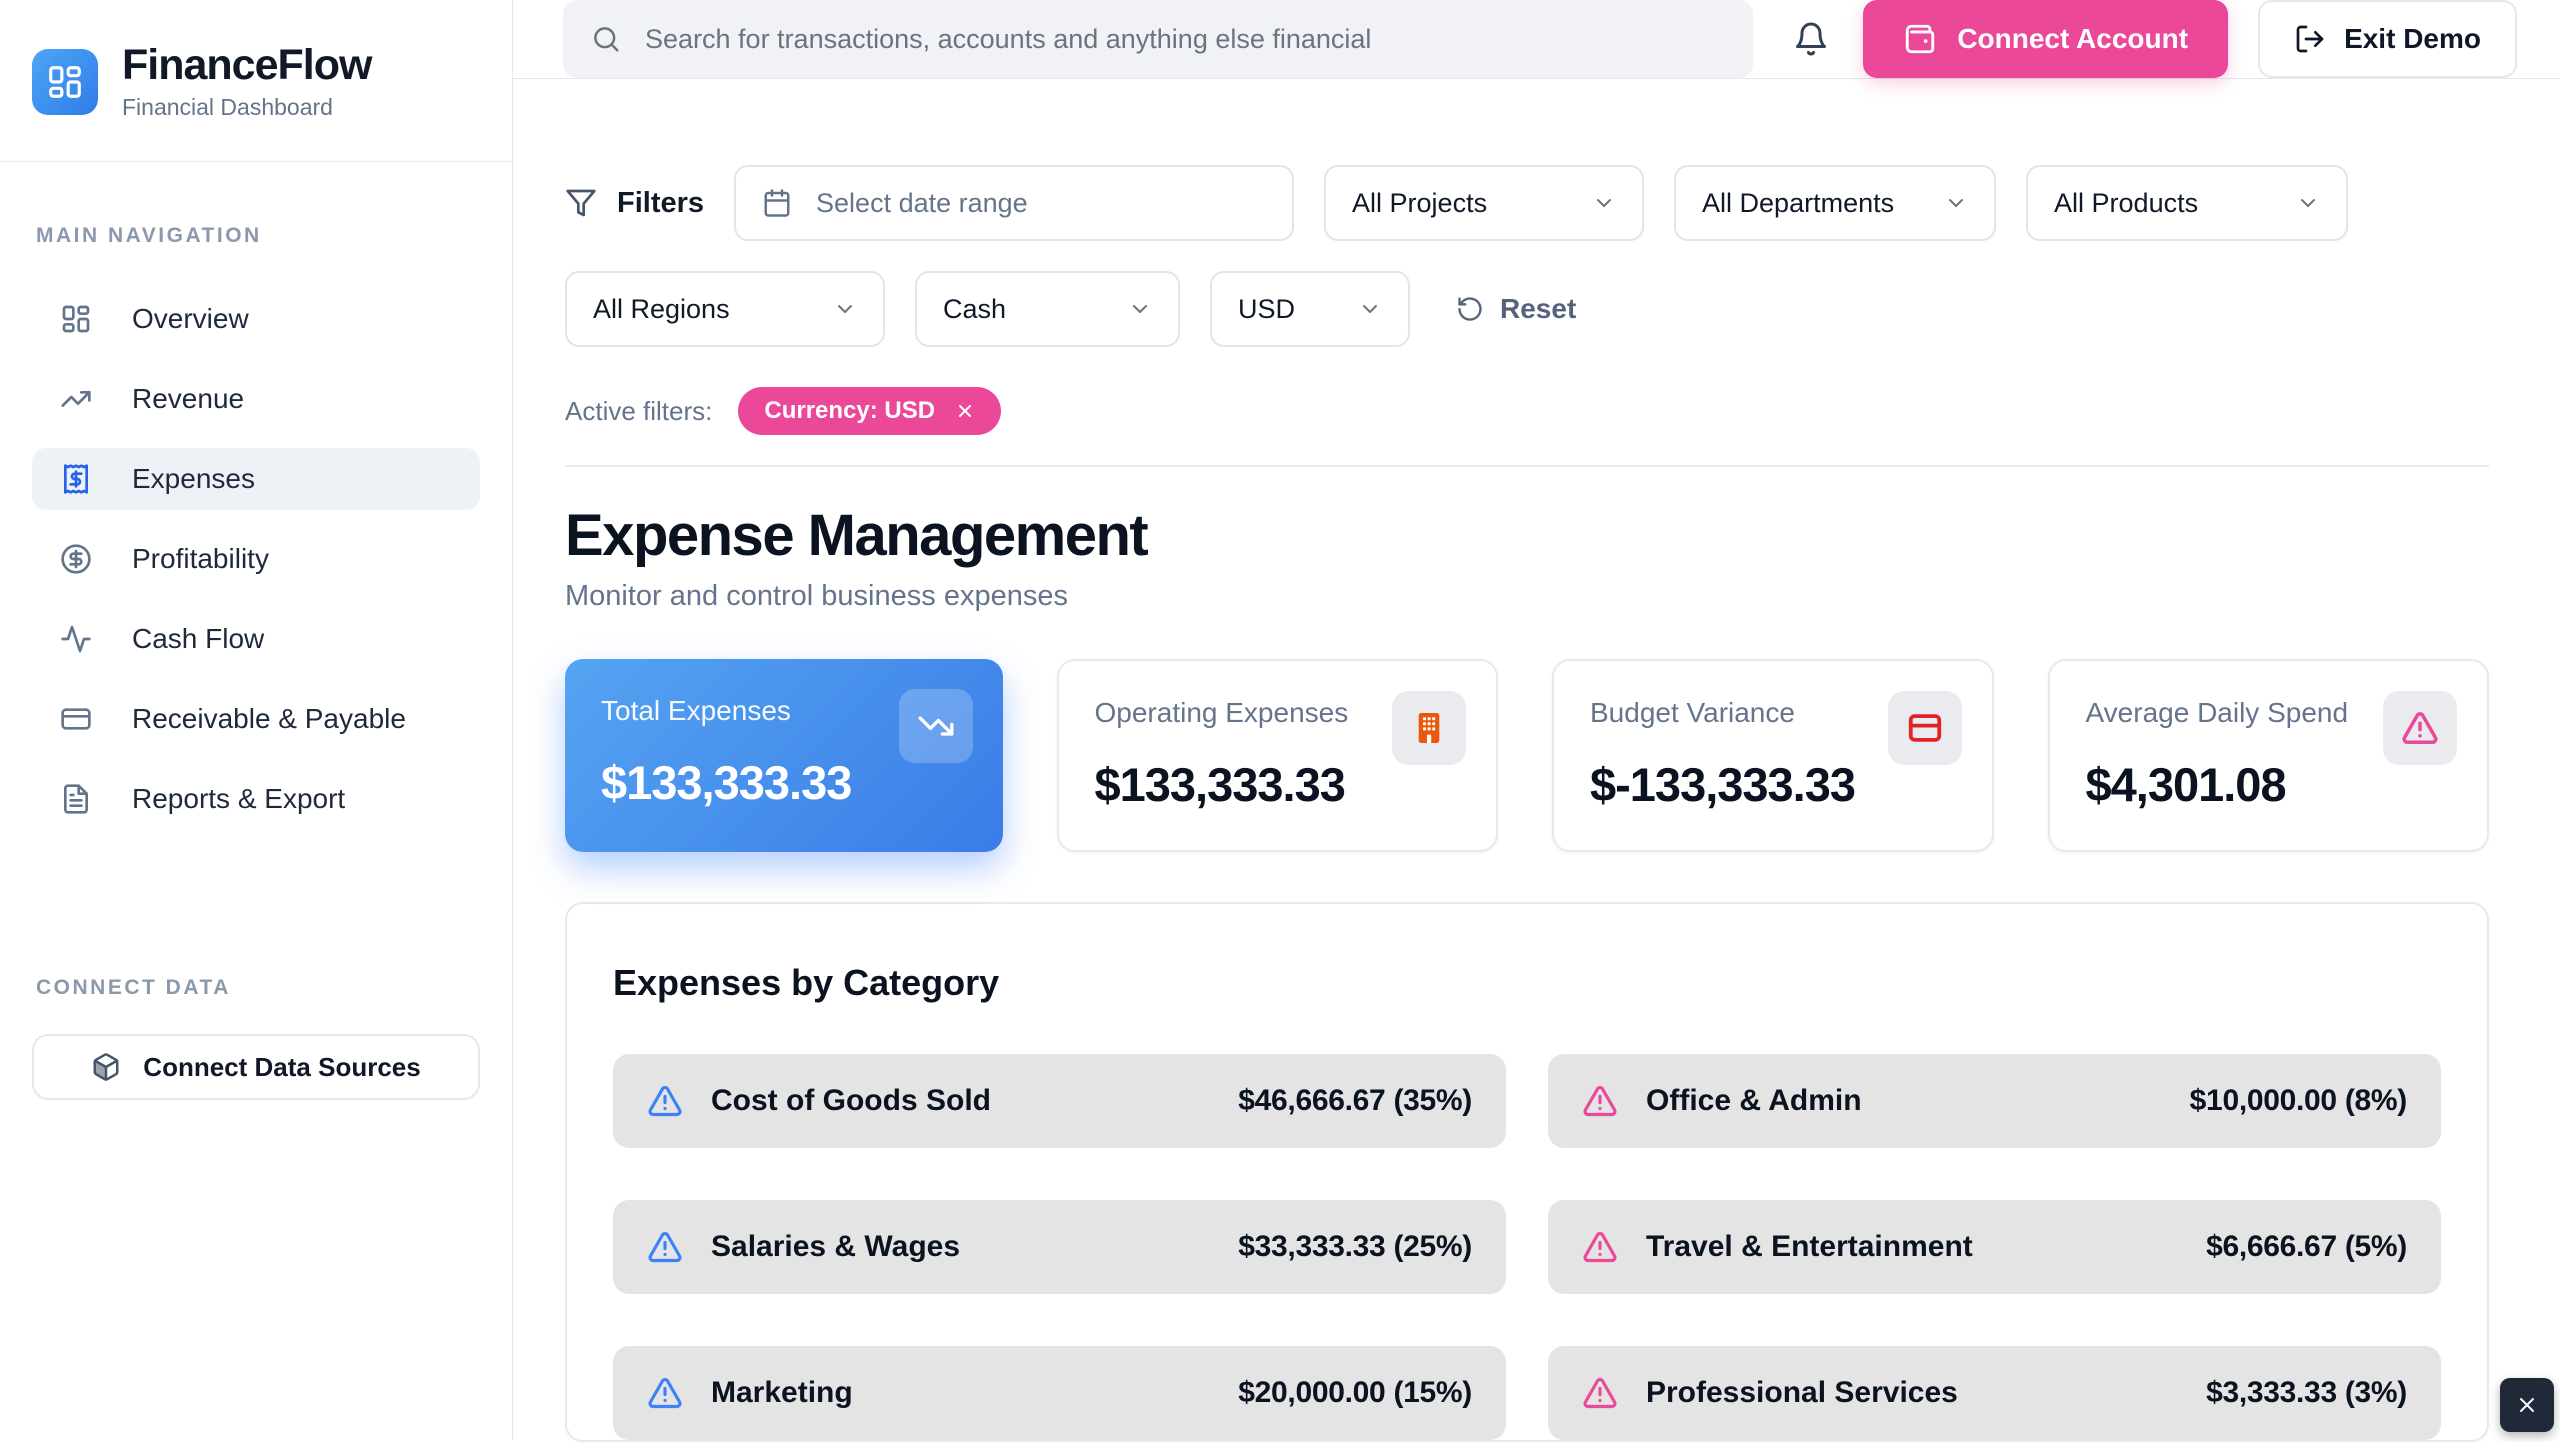 This screenshot has width=2560, height=1442. Describe the element at coordinates (1692, 712) in the screenshot. I see `stat-label: Budget Variance` at that location.